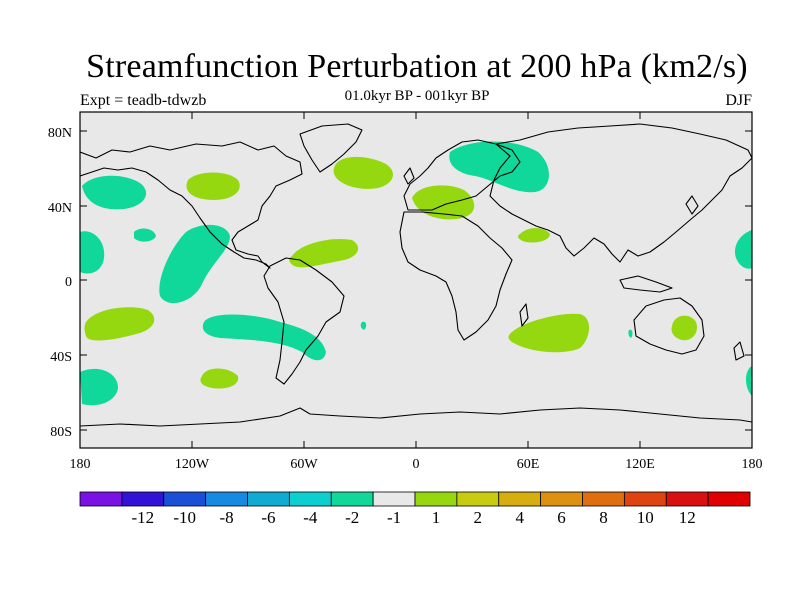 The height and width of the screenshot is (600, 800). What do you see at coordinates (620, 193) in the screenshot?
I see `coastline-asia` at bounding box center [620, 193].